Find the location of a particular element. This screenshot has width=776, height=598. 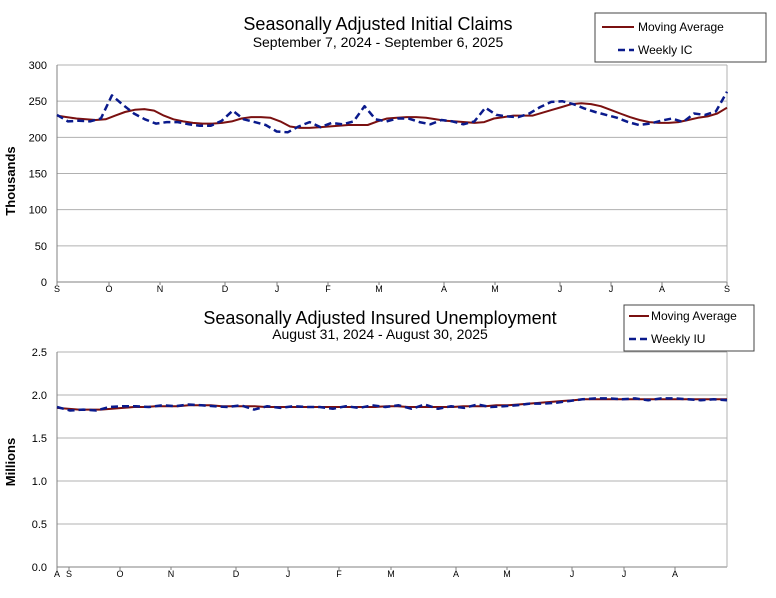

chart1-legend-ma-label: Moving Average is located at coordinates (681, 27).